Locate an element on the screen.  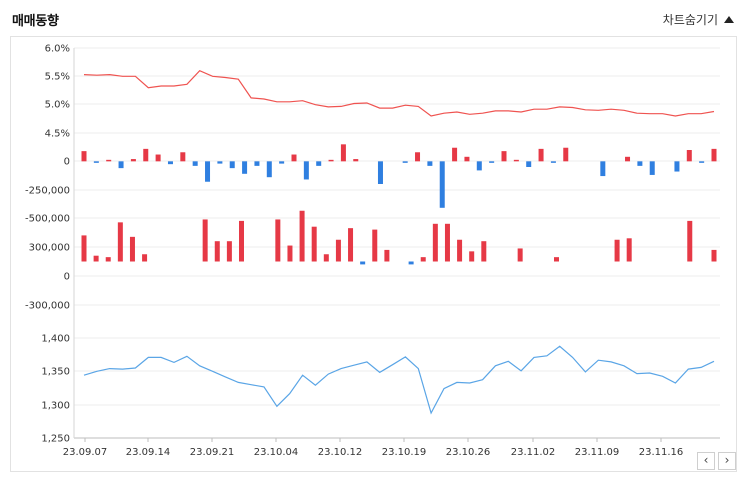
x-tick-label: 23.09.07 is located at coordinates (85, 452).